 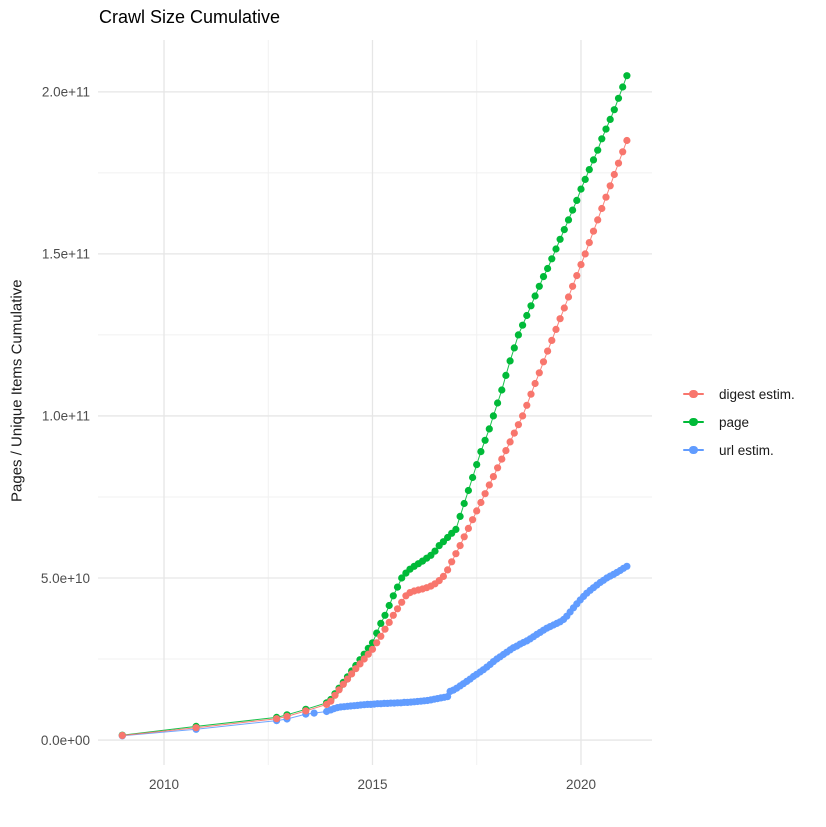 I want to click on x-axis-tick-label: 2015, so click(x=372, y=784).